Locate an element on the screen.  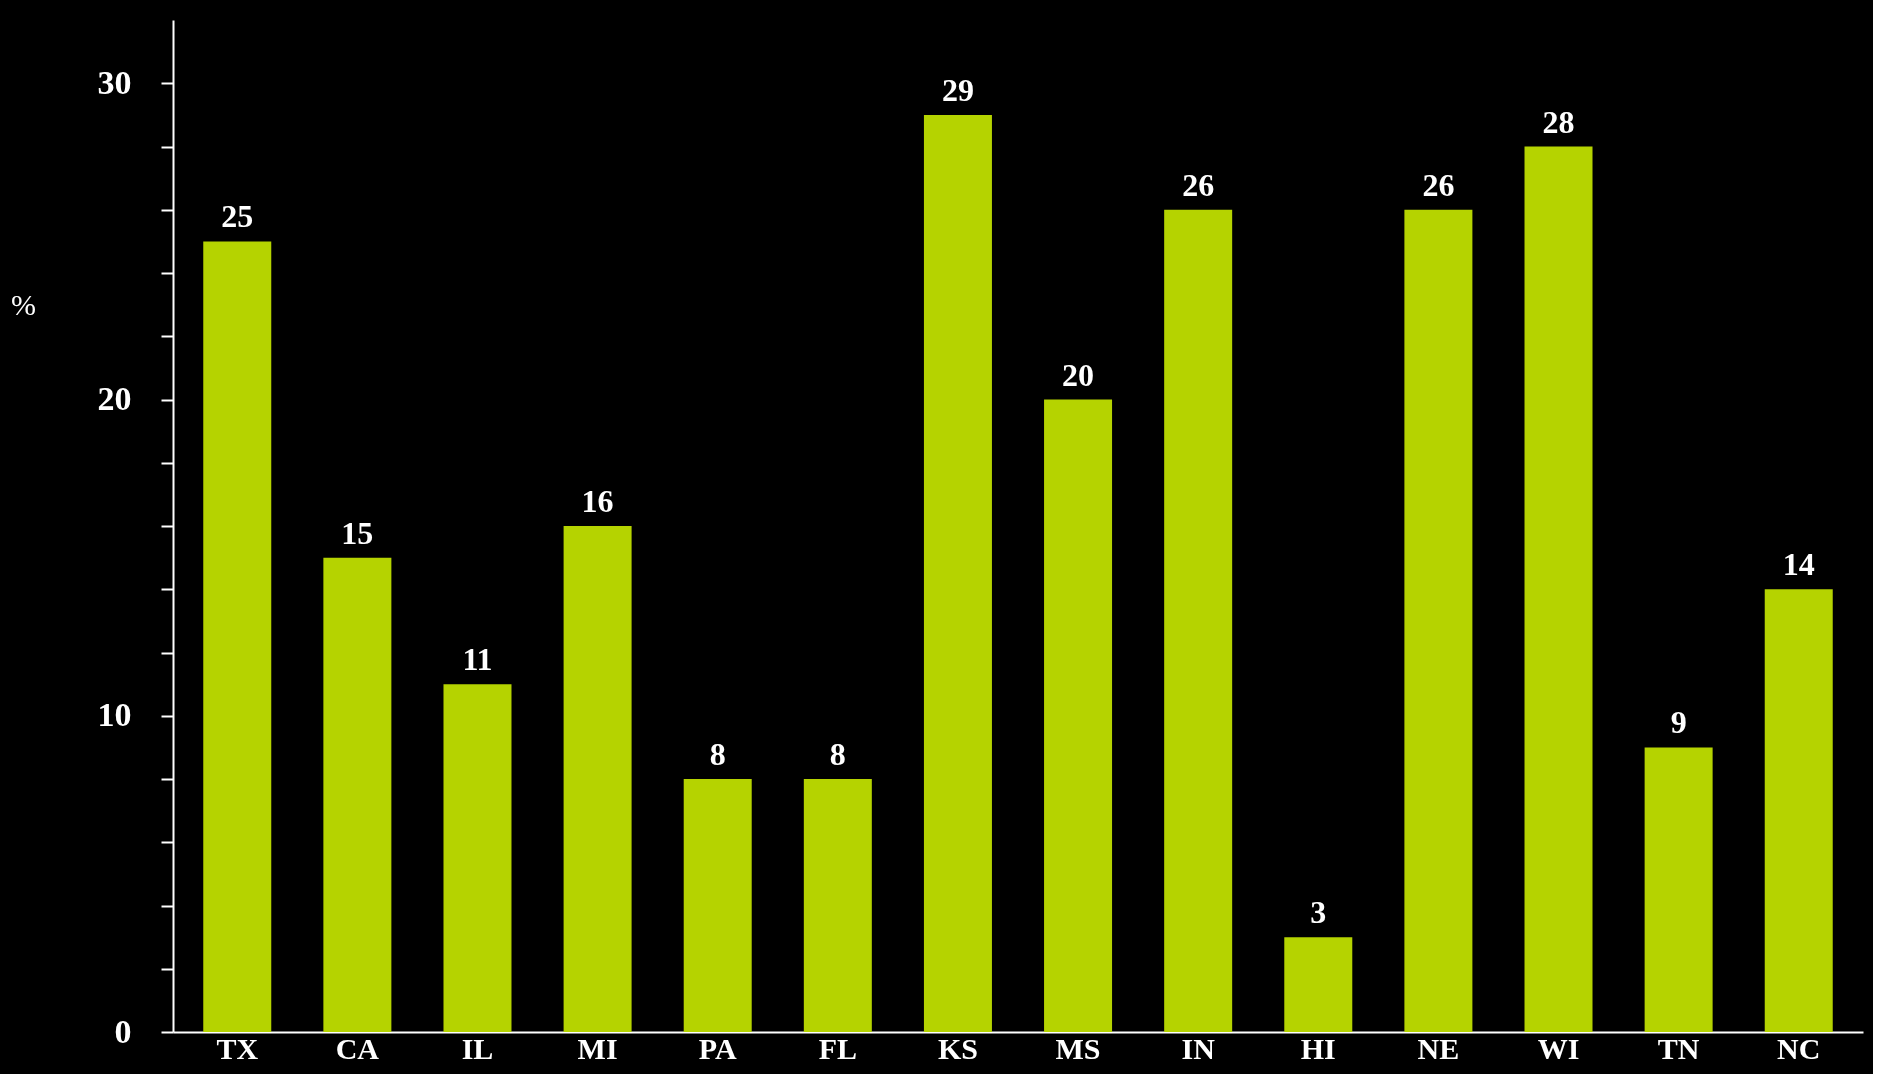
y-axis-title: % is located at coordinates (23, 304).